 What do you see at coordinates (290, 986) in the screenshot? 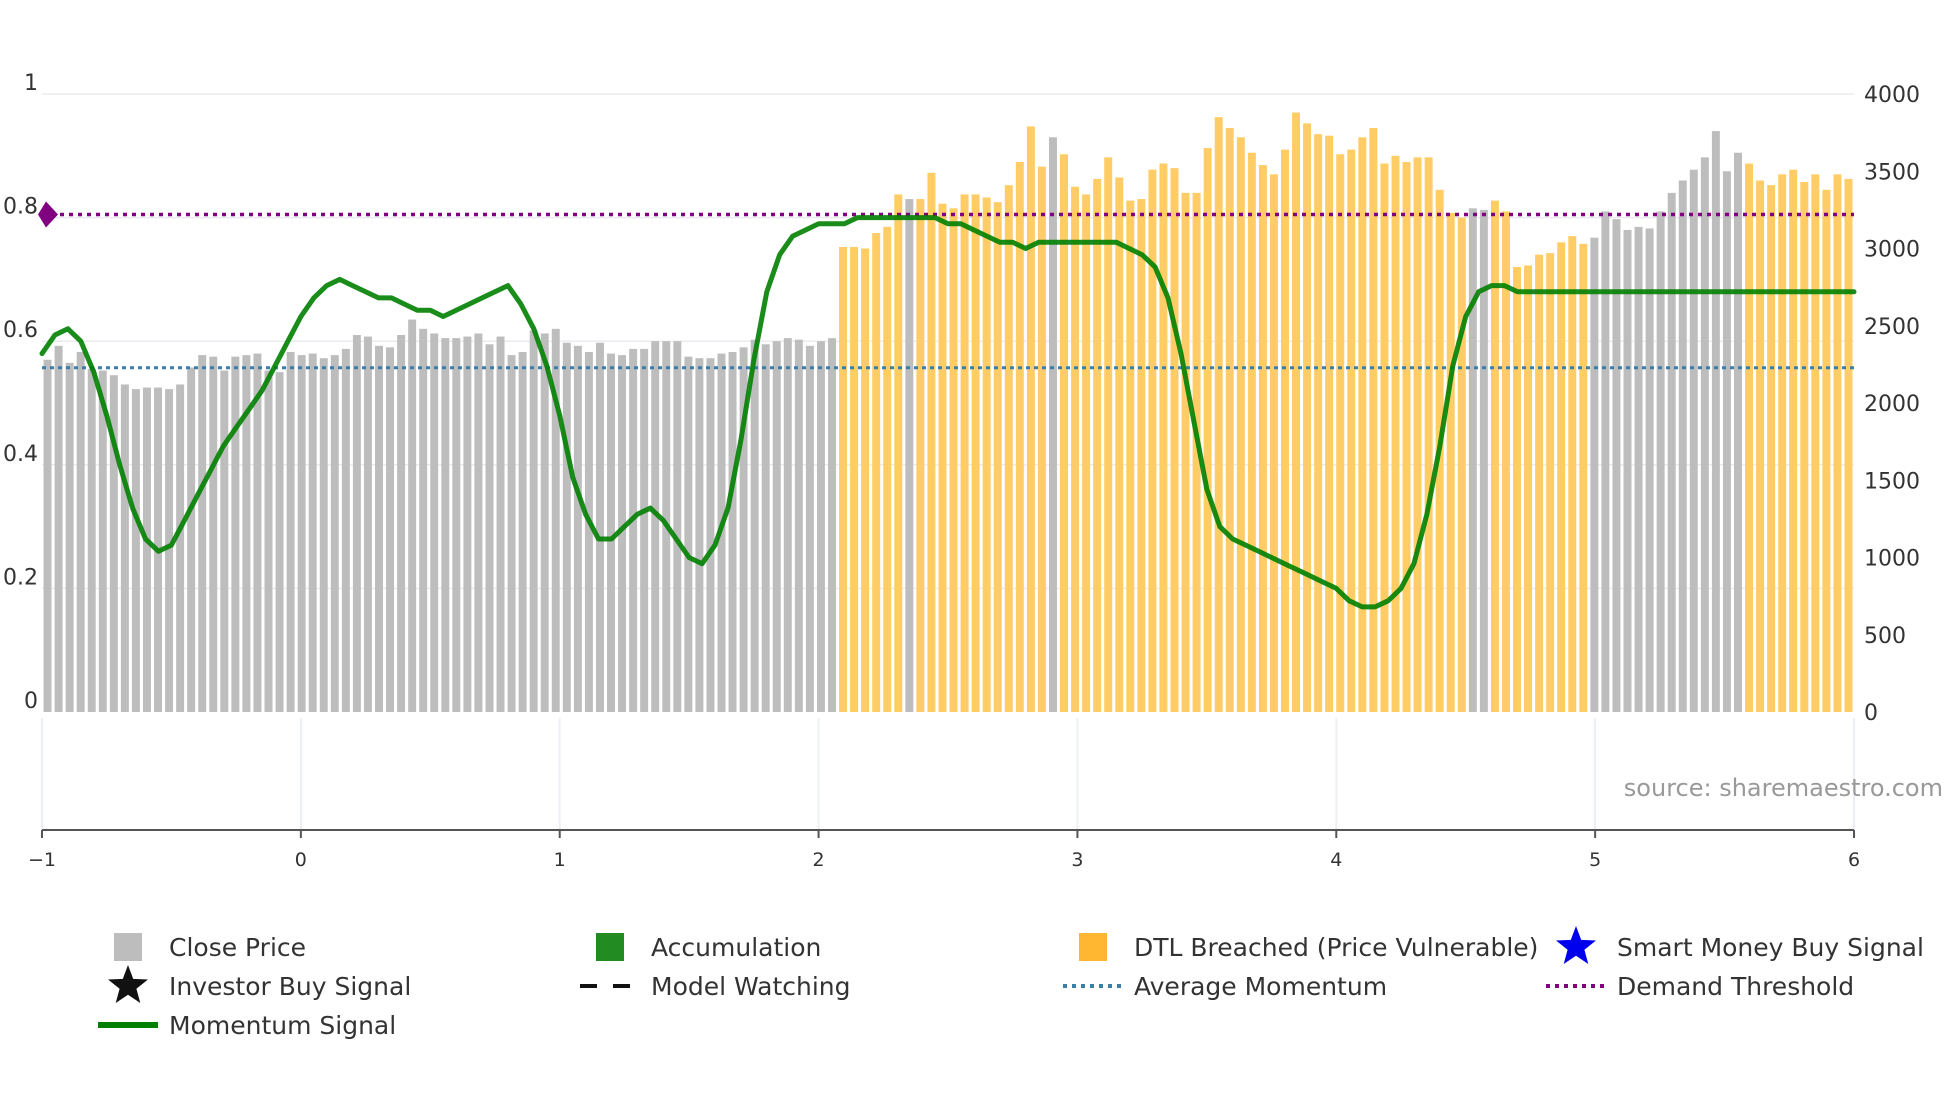
I see `legend-label: Investor Buy Signal` at bounding box center [290, 986].